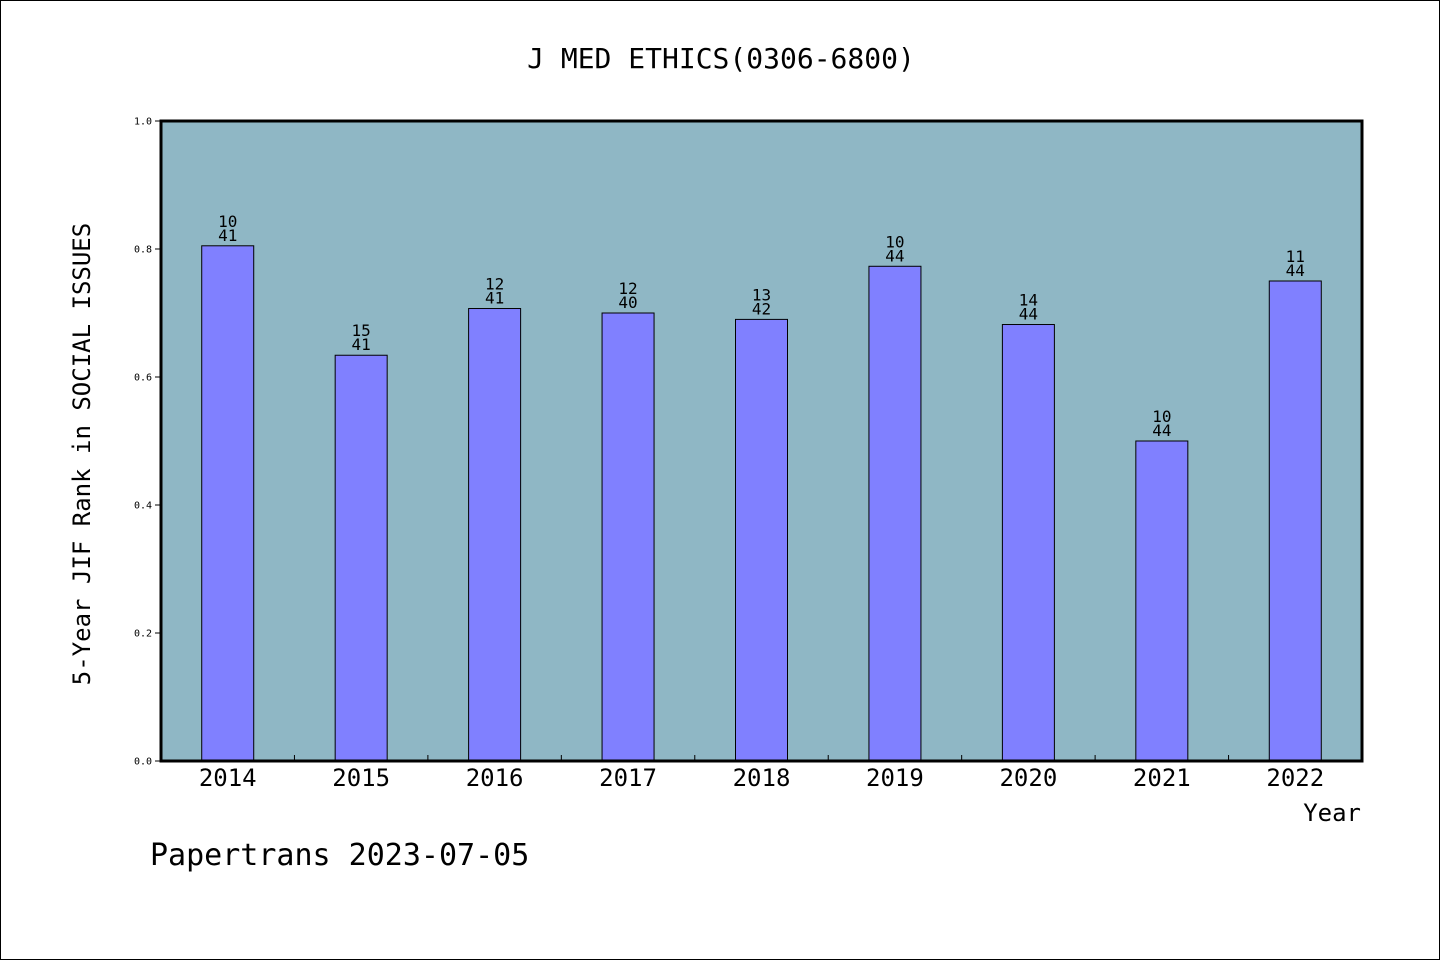  What do you see at coordinates (143, 378) in the screenshot?
I see `y-tick-label: 0.6` at bounding box center [143, 378].